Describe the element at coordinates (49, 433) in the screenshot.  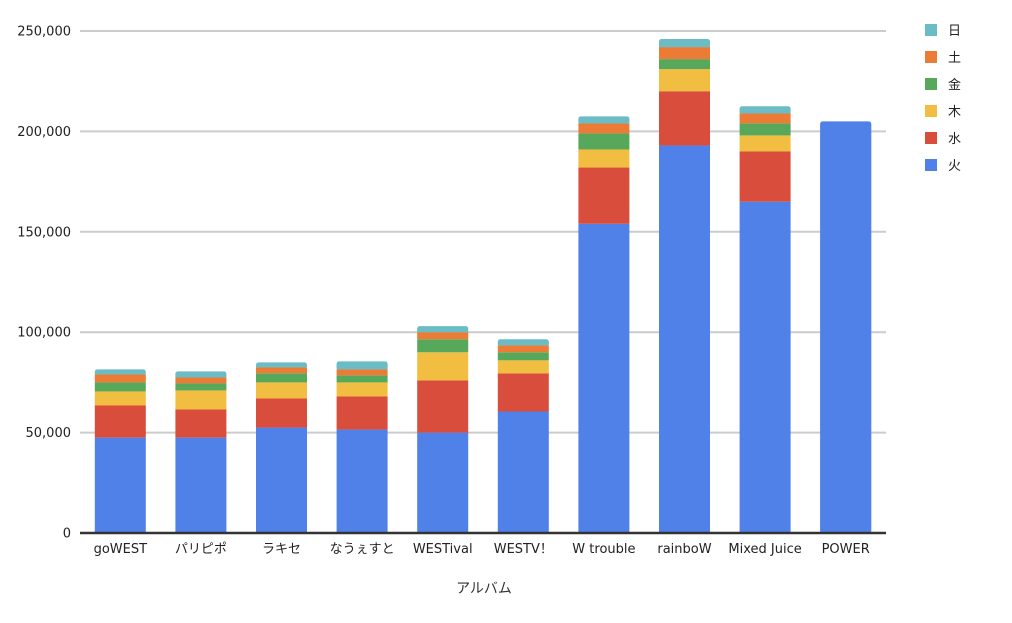
I see `y-tick-label: 50,000` at that location.